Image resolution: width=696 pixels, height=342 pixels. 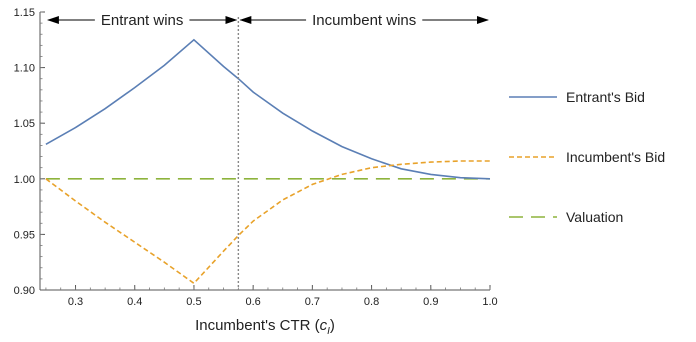 What do you see at coordinates (332, 325) in the screenshot?
I see `x-axis-title-tail: )` at bounding box center [332, 325].